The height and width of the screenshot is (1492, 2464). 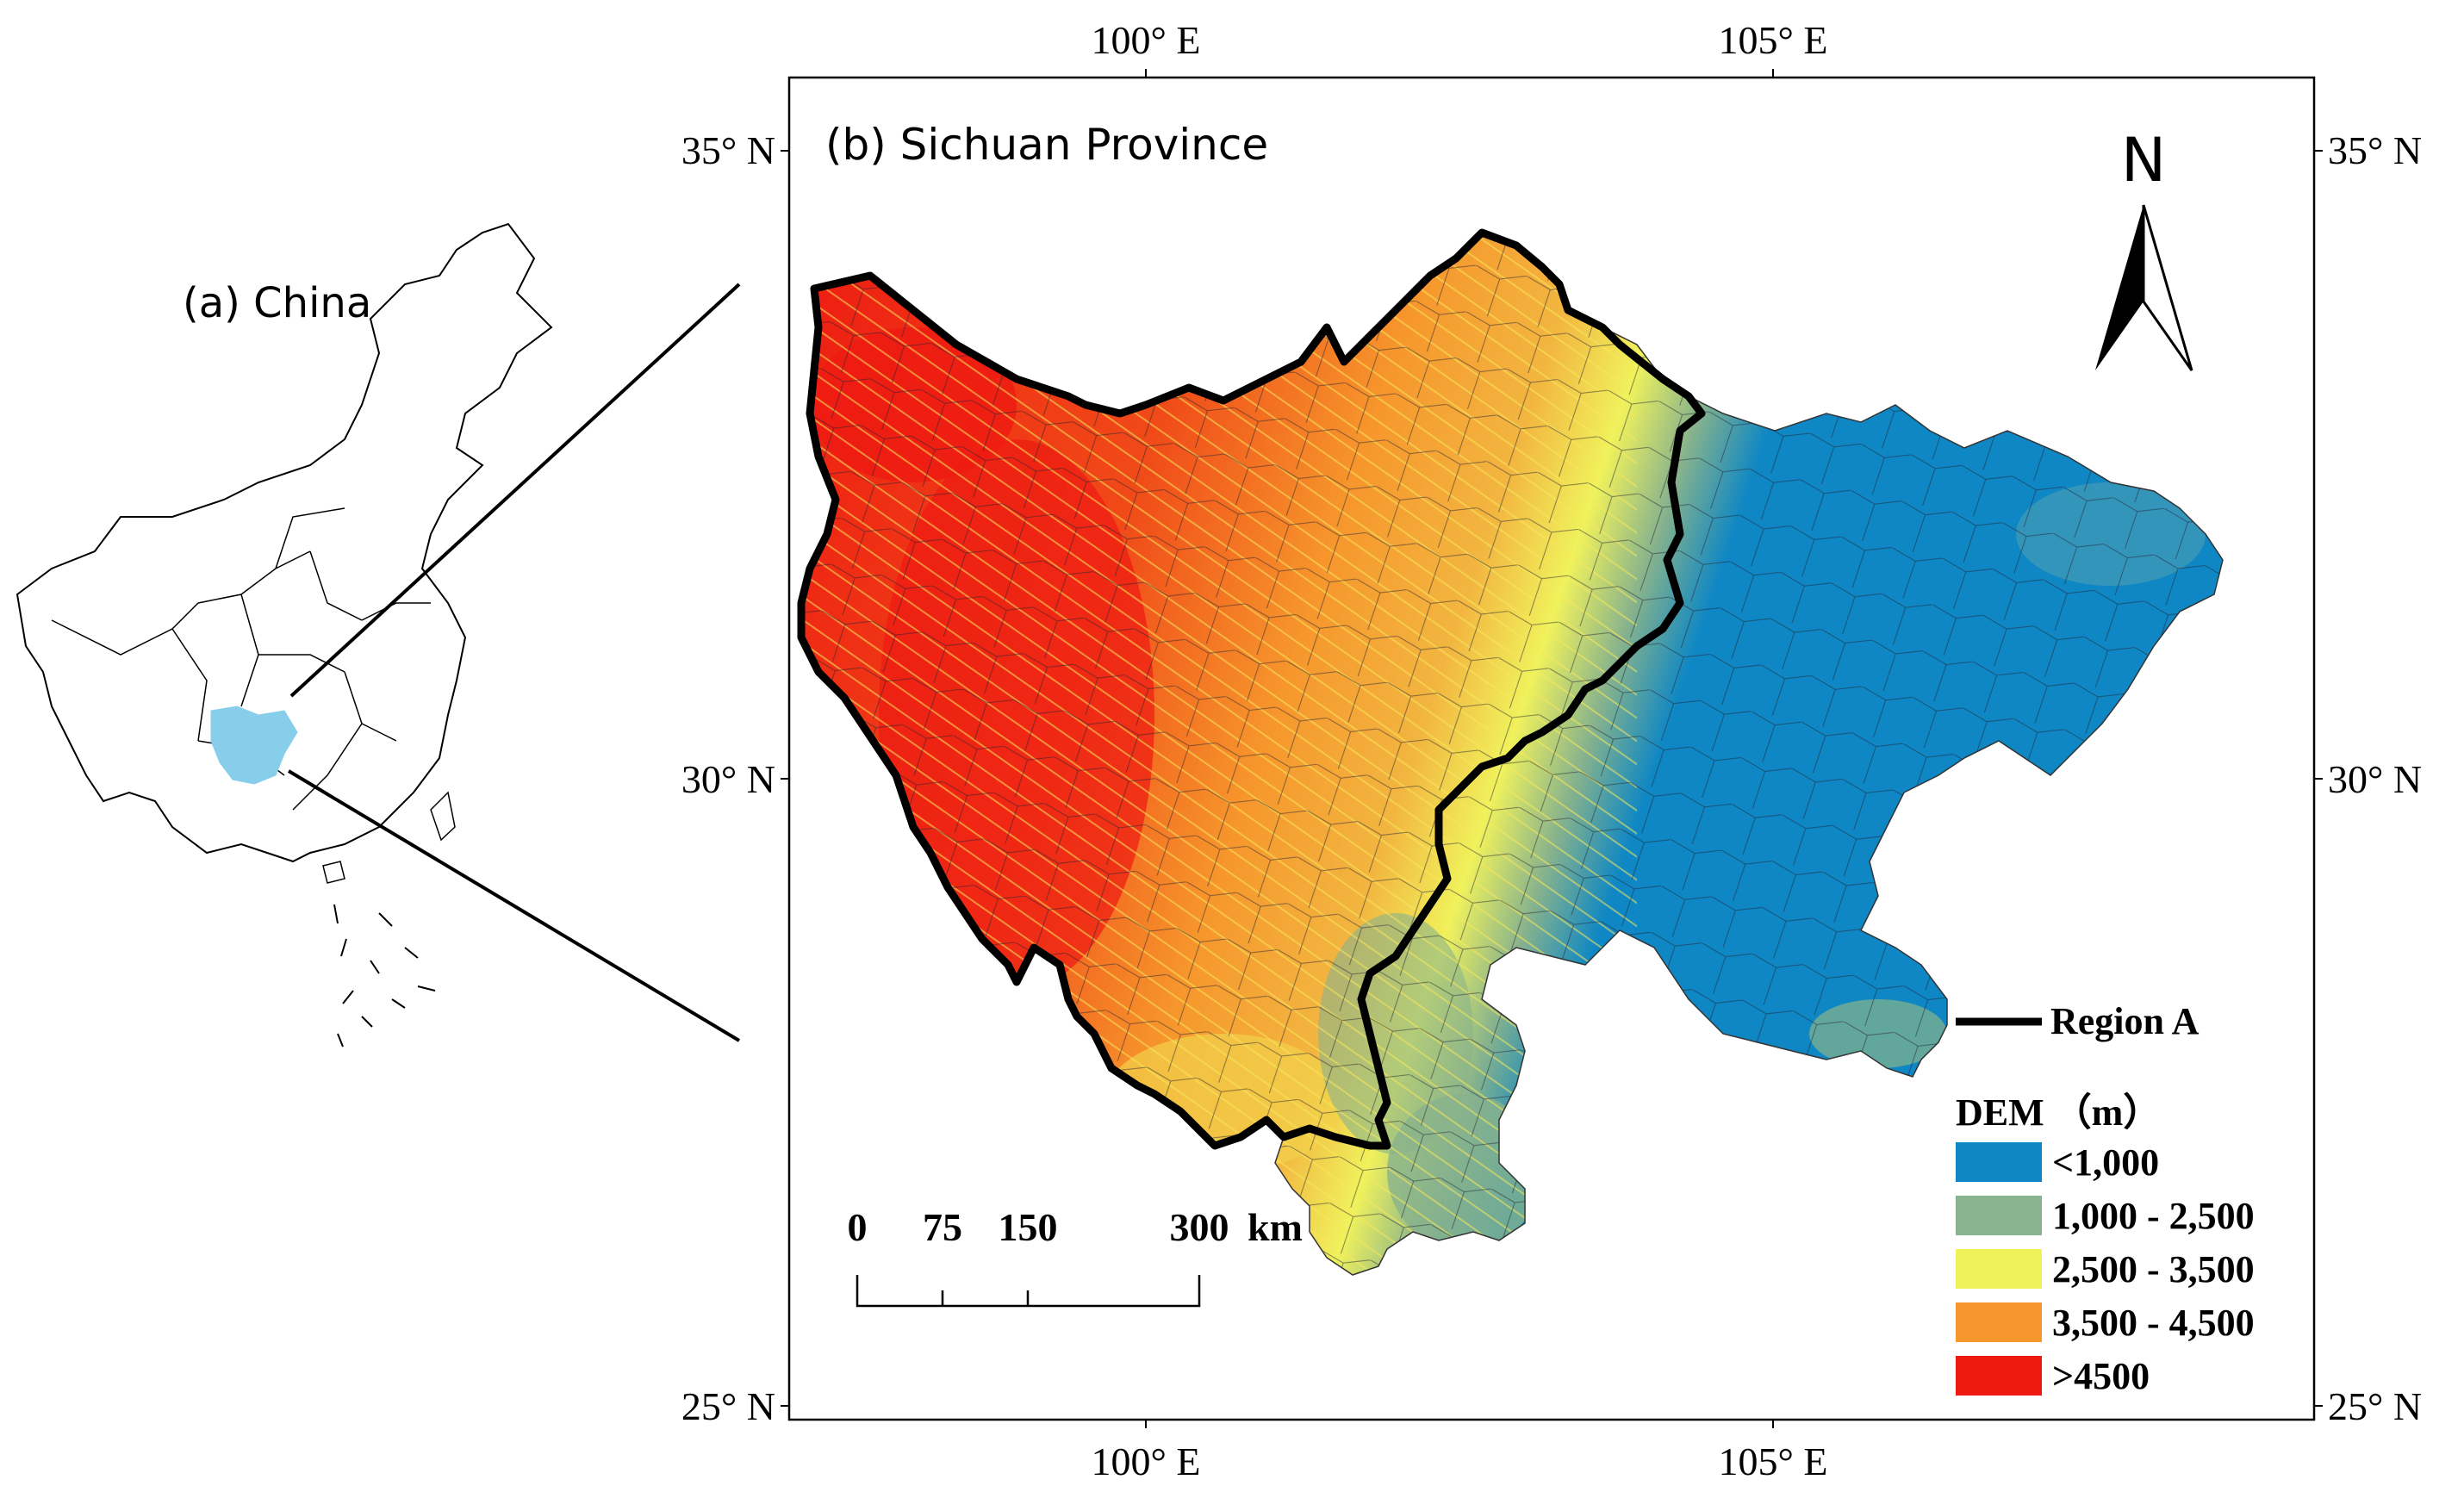 What do you see at coordinates (1076, 1256) in the screenshot?
I see `scale-bar: 0 75 150 300 km` at bounding box center [1076, 1256].